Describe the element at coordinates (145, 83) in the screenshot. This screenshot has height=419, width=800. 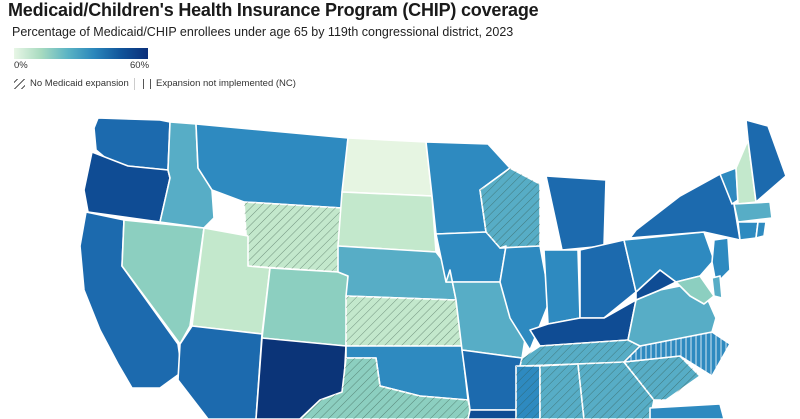
I see `vertical-hatch-swatch` at that location.